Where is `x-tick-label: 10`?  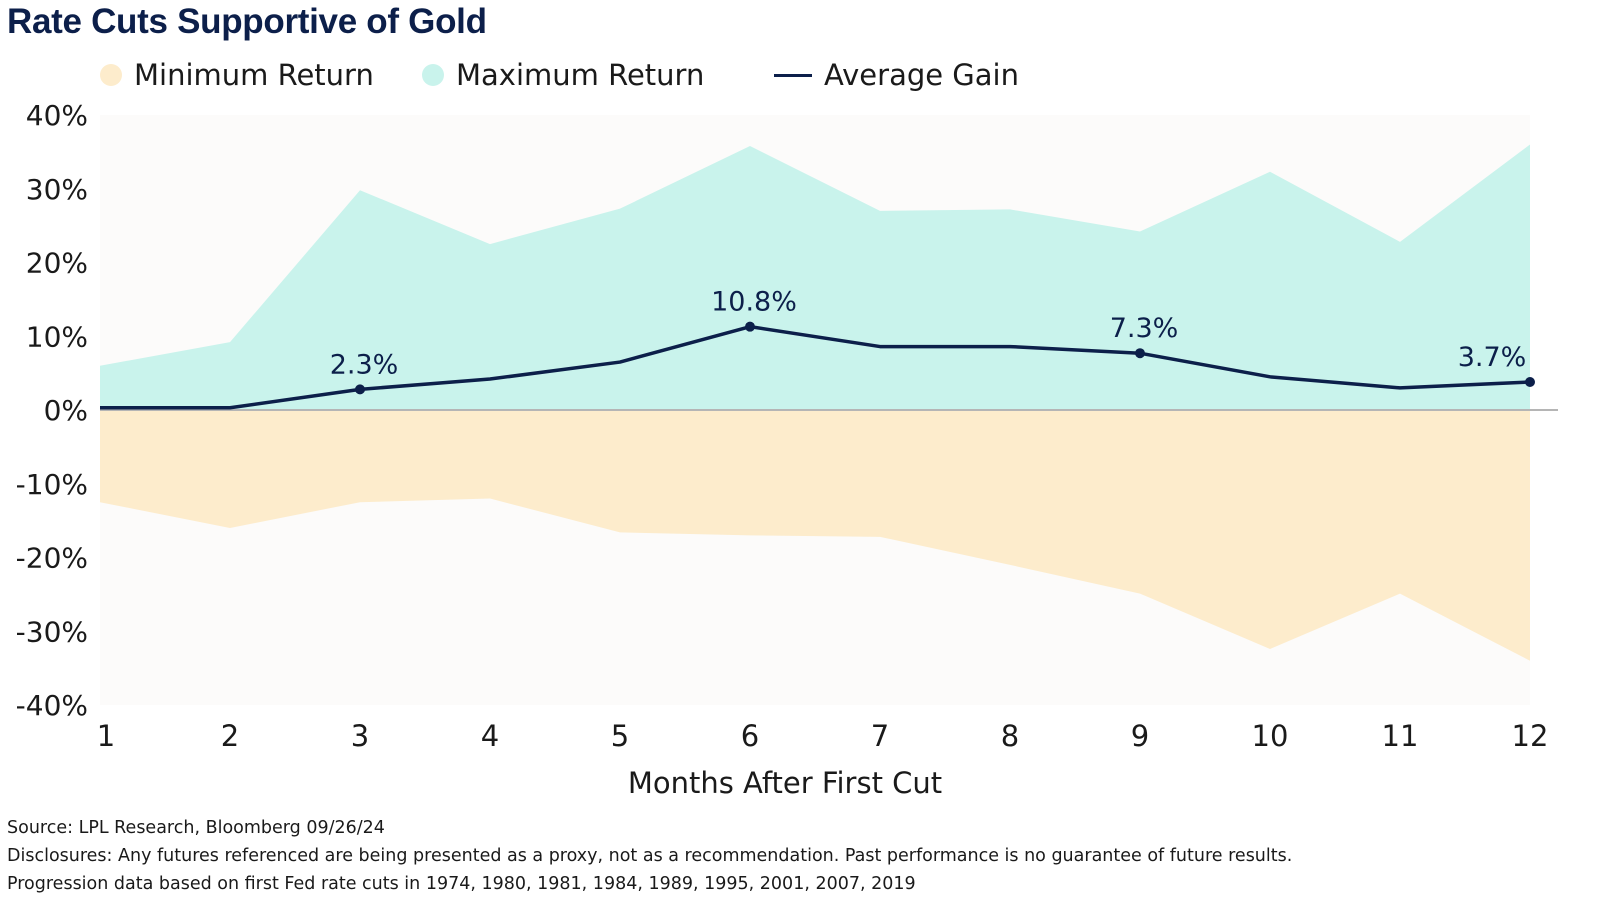 x-tick-label: 10 is located at coordinates (1270, 736).